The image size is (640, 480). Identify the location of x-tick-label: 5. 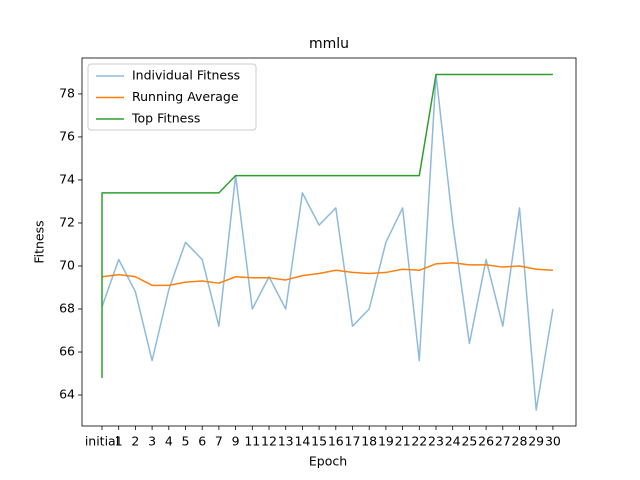
(186, 441).